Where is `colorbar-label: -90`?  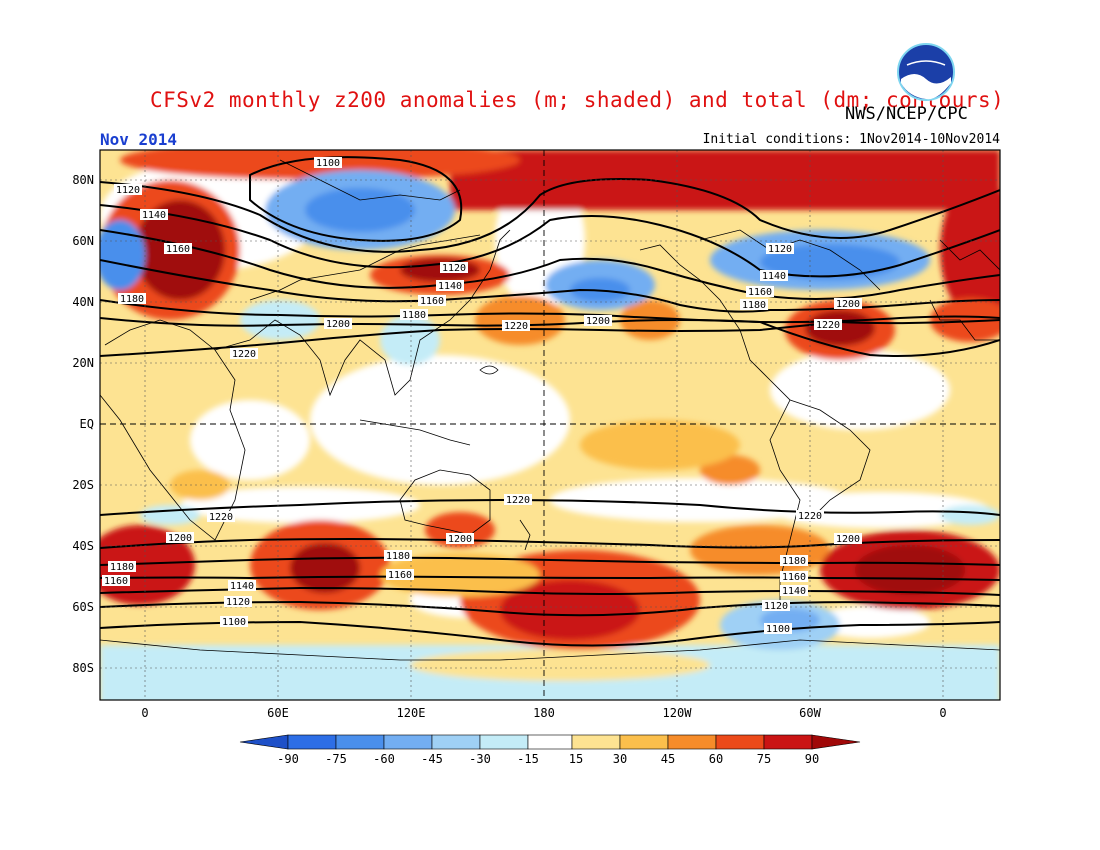 colorbar-label: -90 is located at coordinates (288, 759).